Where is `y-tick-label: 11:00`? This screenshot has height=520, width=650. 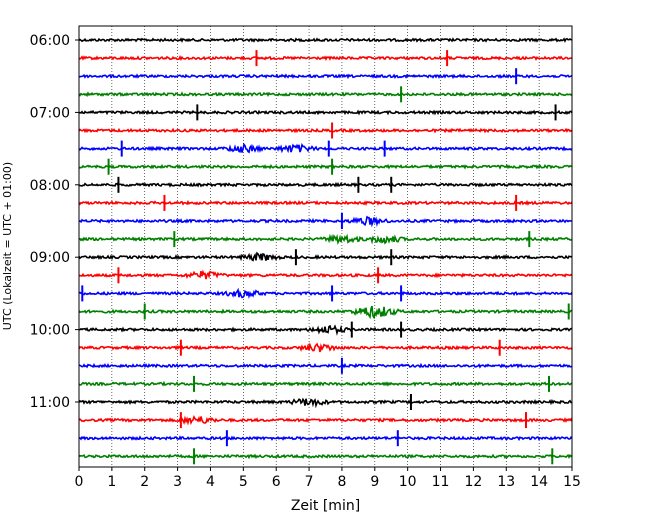
y-tick-label: 11:00 is located at coordinates (50, 403).